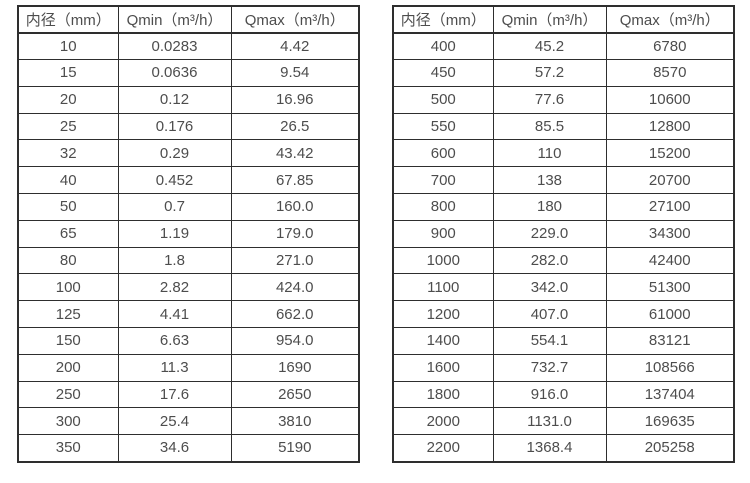  I want to click on table-cell: 550, so click(443, 126).